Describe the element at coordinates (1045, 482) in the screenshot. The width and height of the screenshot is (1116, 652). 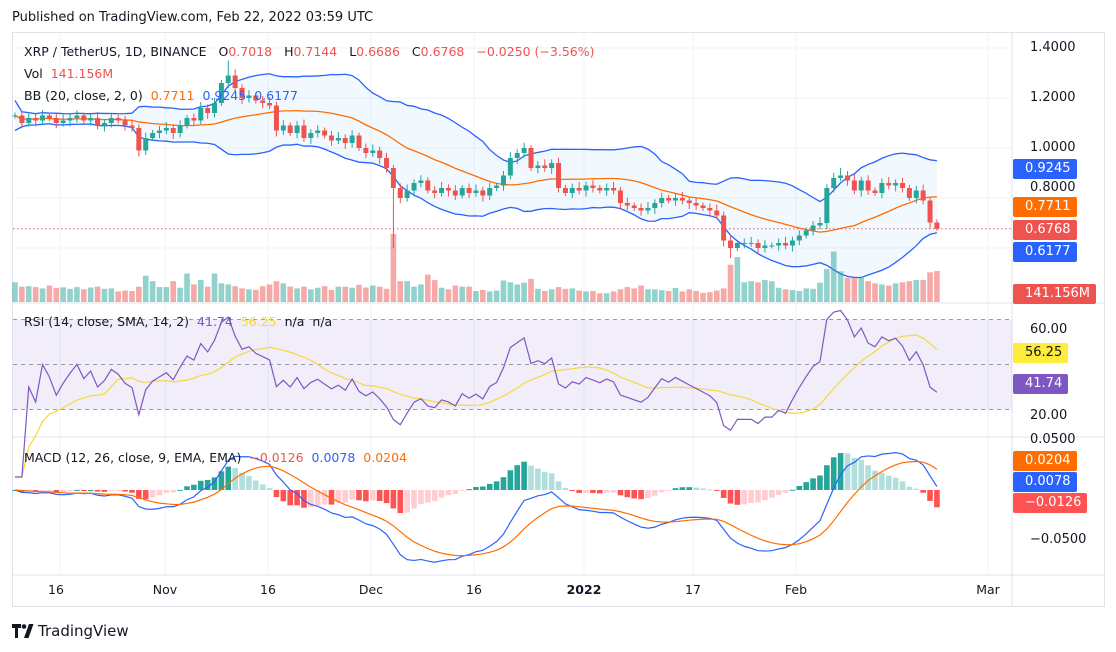
I see `macd-badge: 0.0078` at that location.